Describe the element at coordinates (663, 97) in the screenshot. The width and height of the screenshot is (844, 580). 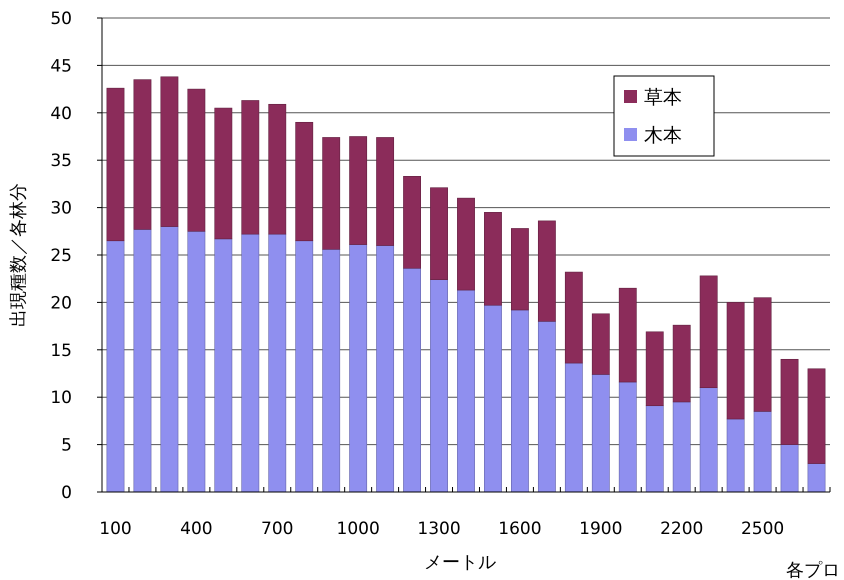
I see `legend-label: 草本` at that location.